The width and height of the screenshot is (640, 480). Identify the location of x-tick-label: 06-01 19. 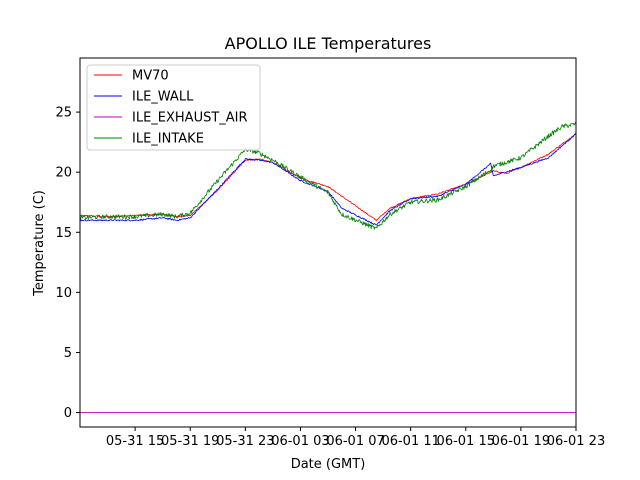
(521, 441).